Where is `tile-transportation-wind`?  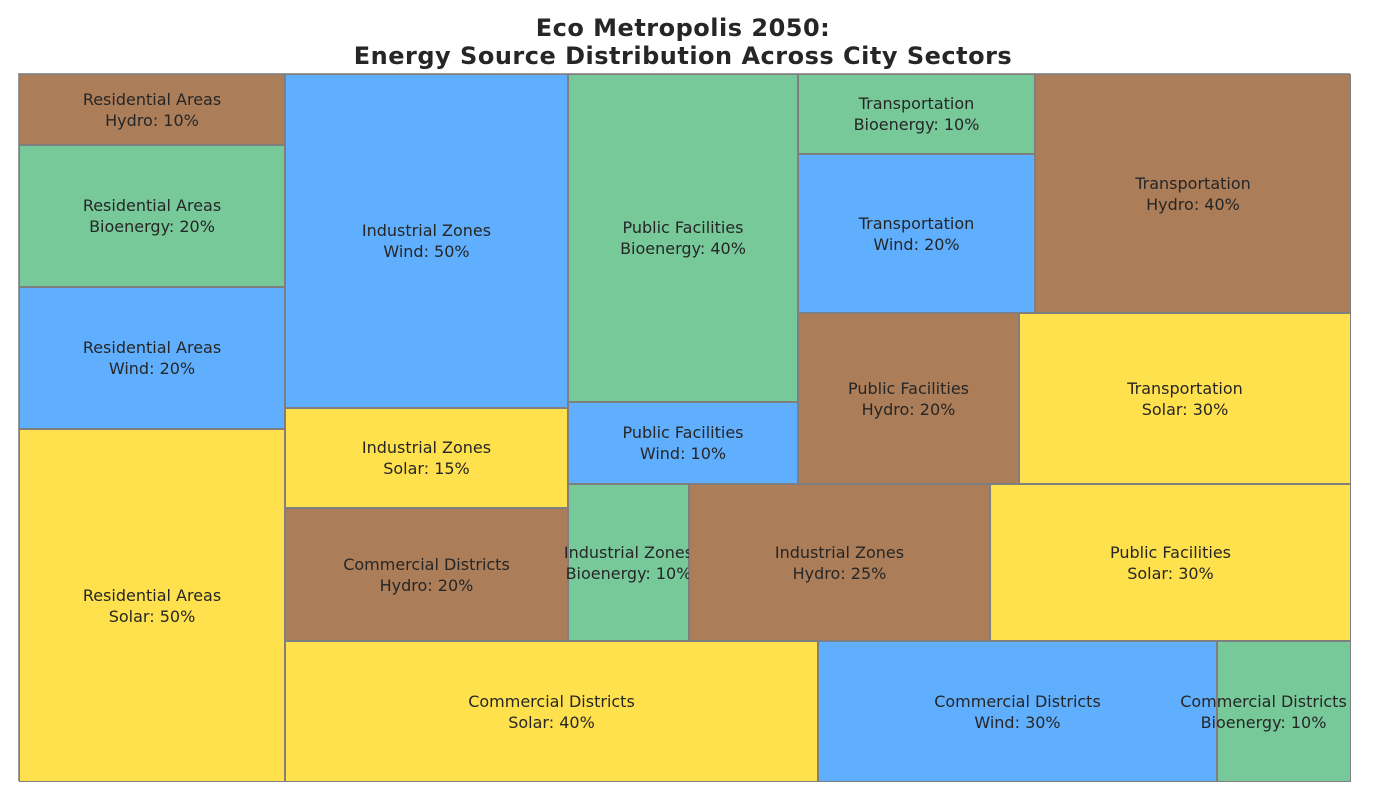 tile-transportation-wind is located at coordinates (916, 233).